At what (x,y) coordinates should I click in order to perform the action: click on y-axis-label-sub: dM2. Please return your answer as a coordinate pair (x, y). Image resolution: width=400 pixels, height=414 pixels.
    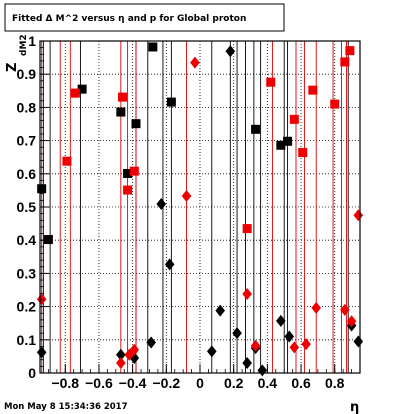
    Looking at the image, I should click on (24, 45).